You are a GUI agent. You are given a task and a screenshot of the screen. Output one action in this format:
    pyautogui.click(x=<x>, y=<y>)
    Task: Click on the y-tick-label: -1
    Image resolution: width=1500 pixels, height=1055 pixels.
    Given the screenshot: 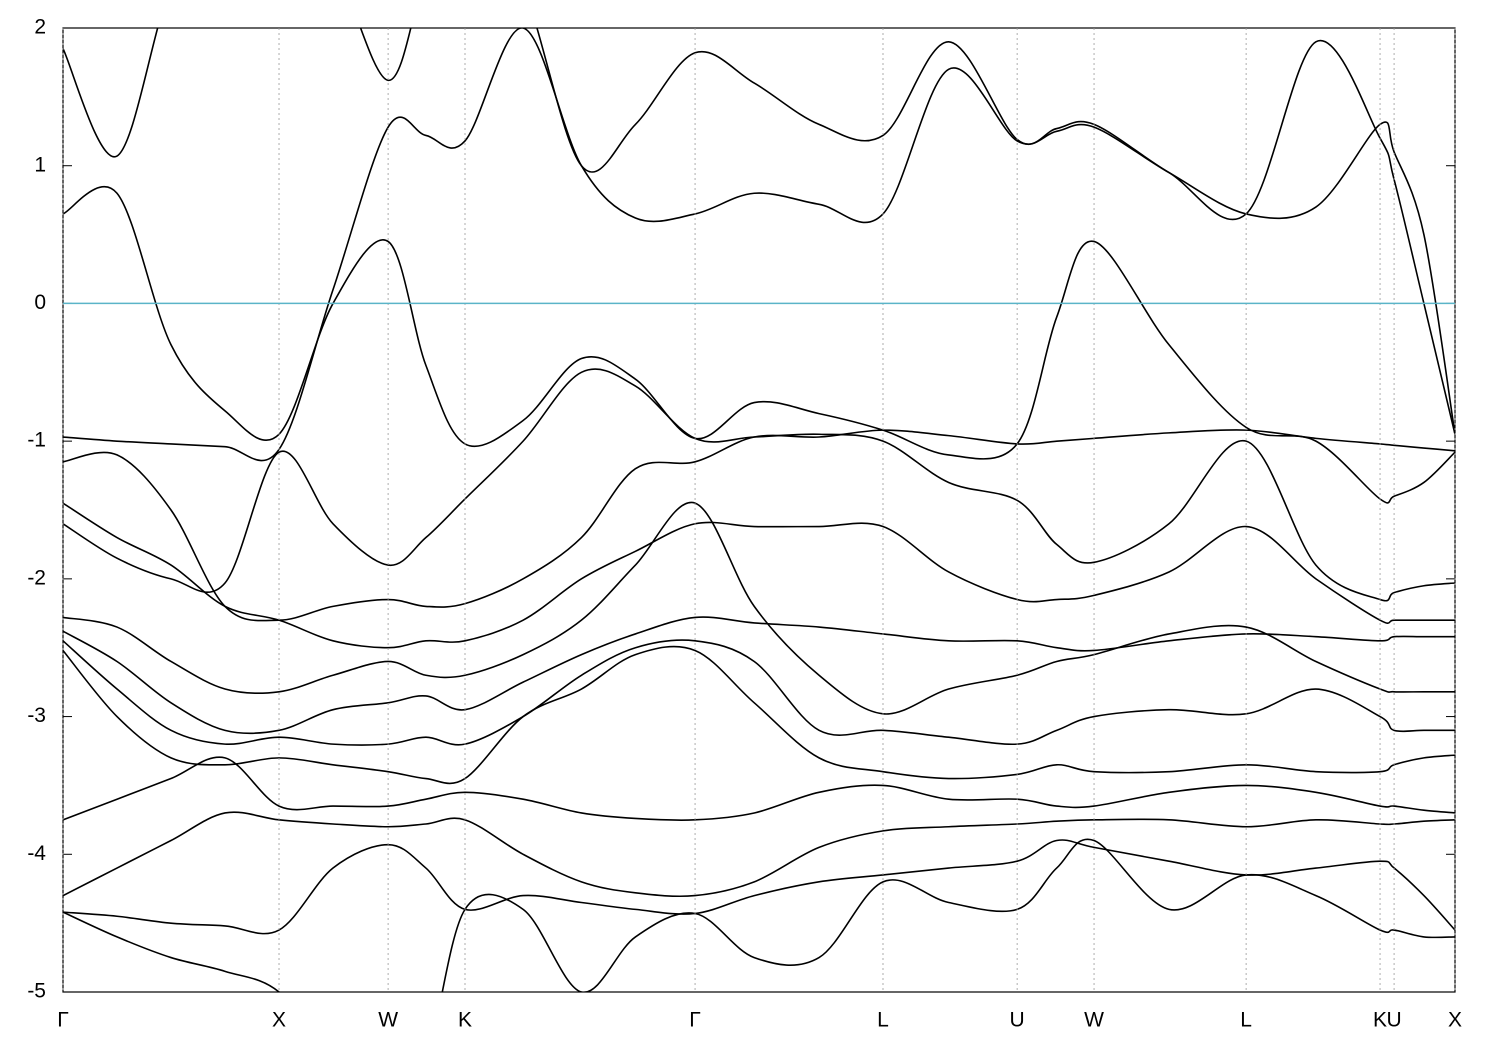 What is the action you would take?
    pyautogui.click(x=36, y=440)
    